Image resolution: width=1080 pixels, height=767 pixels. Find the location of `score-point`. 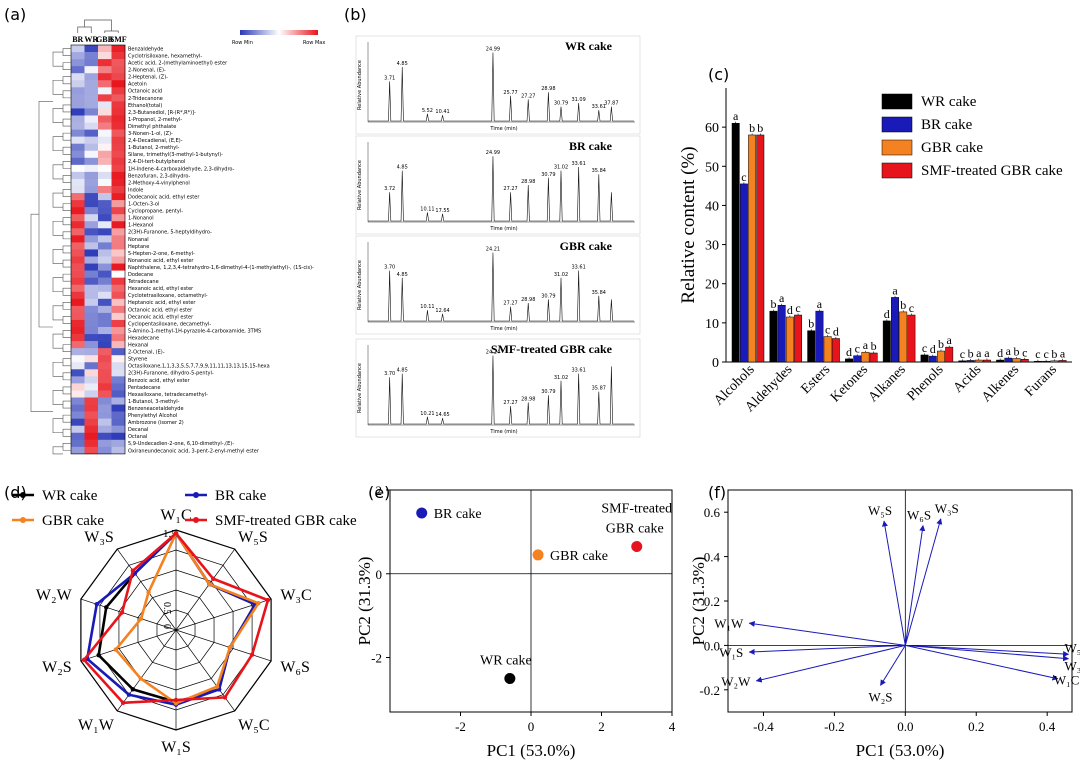

score-point is located at coordinates (637, 547).